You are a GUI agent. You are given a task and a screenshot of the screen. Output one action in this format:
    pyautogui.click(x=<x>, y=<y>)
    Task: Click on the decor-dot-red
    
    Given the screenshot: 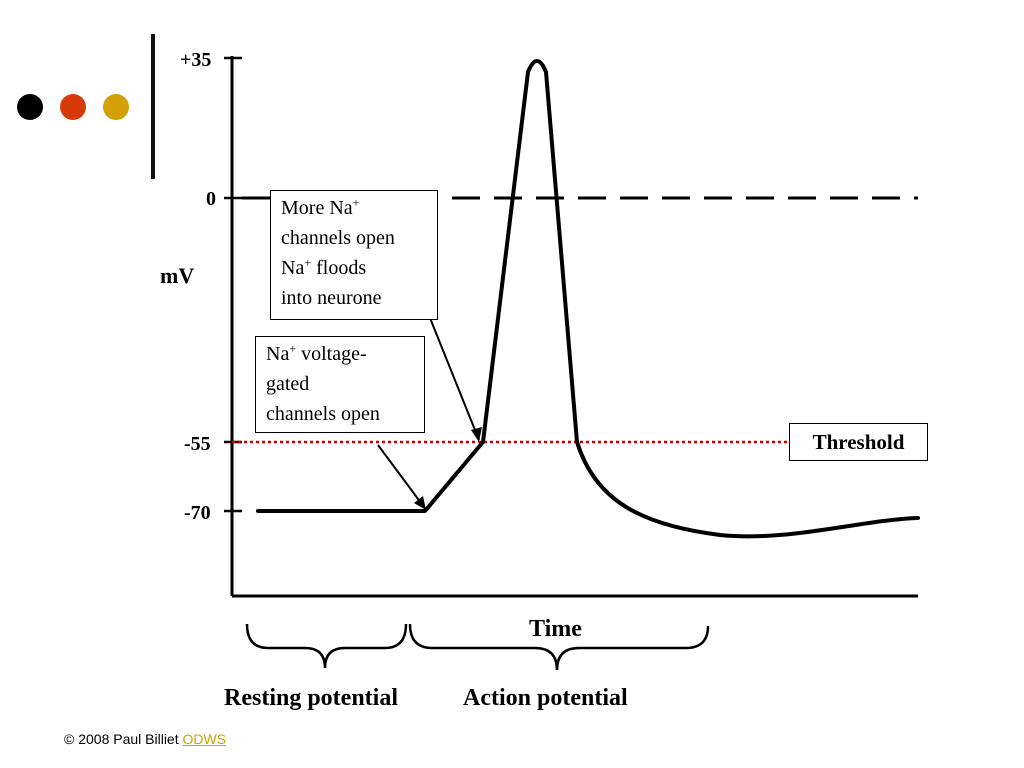 What is the action you would take?
    pyautogui.click(x=73, y=107)
    